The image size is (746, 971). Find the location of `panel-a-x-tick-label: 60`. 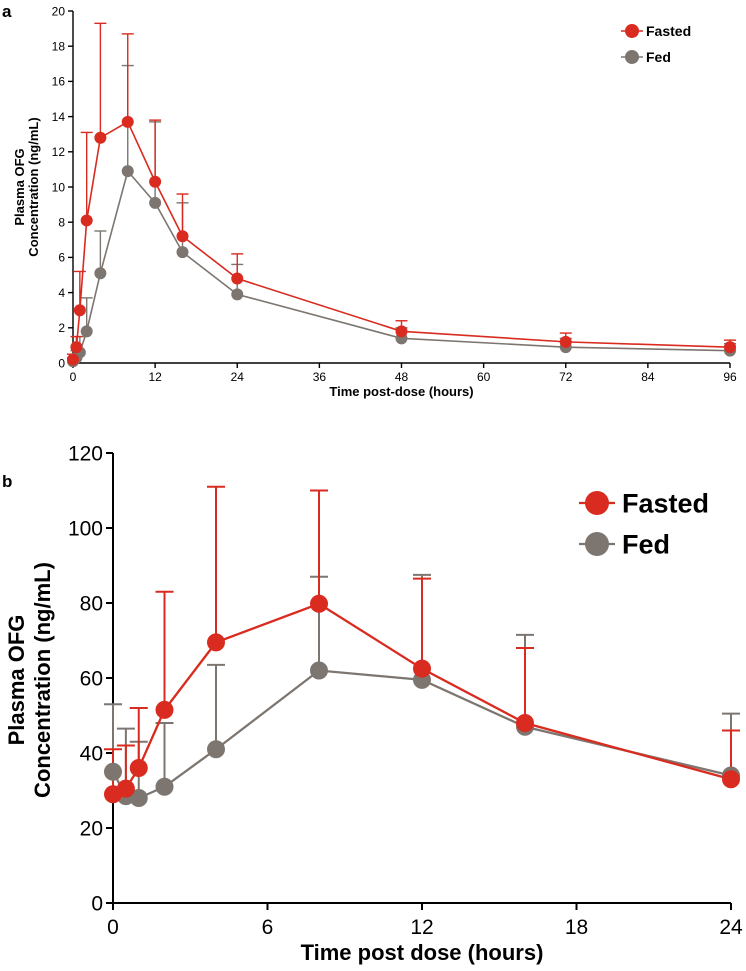

panel-a-x-tick-label: 60 is located at coordinates (484, 377).